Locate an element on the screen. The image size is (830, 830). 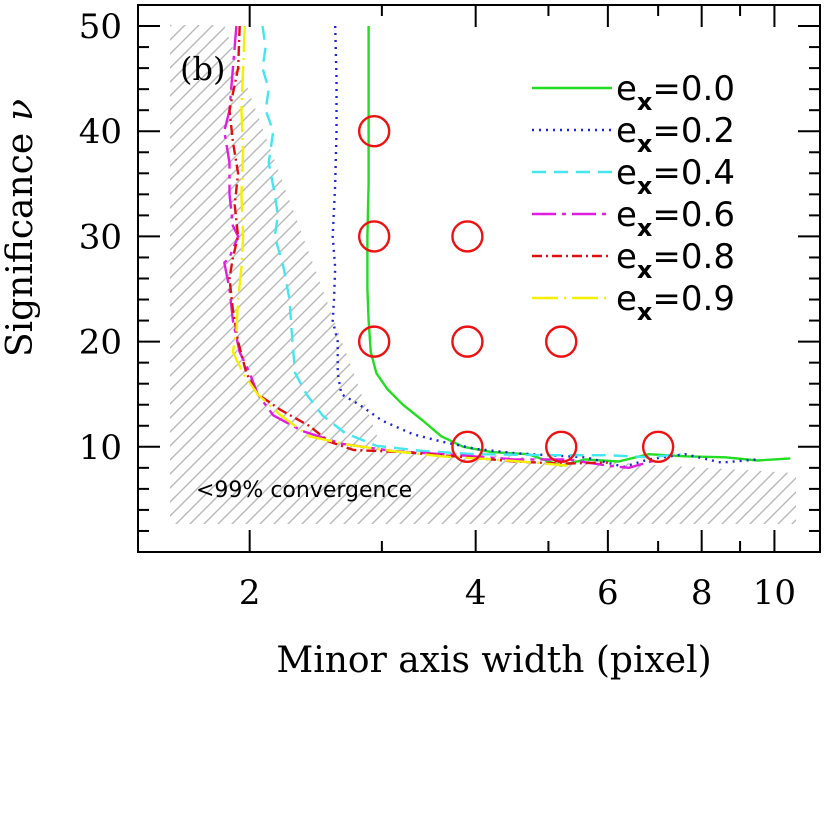
legend-label-5: ex=0.9 is located at coordinates (675, 302).